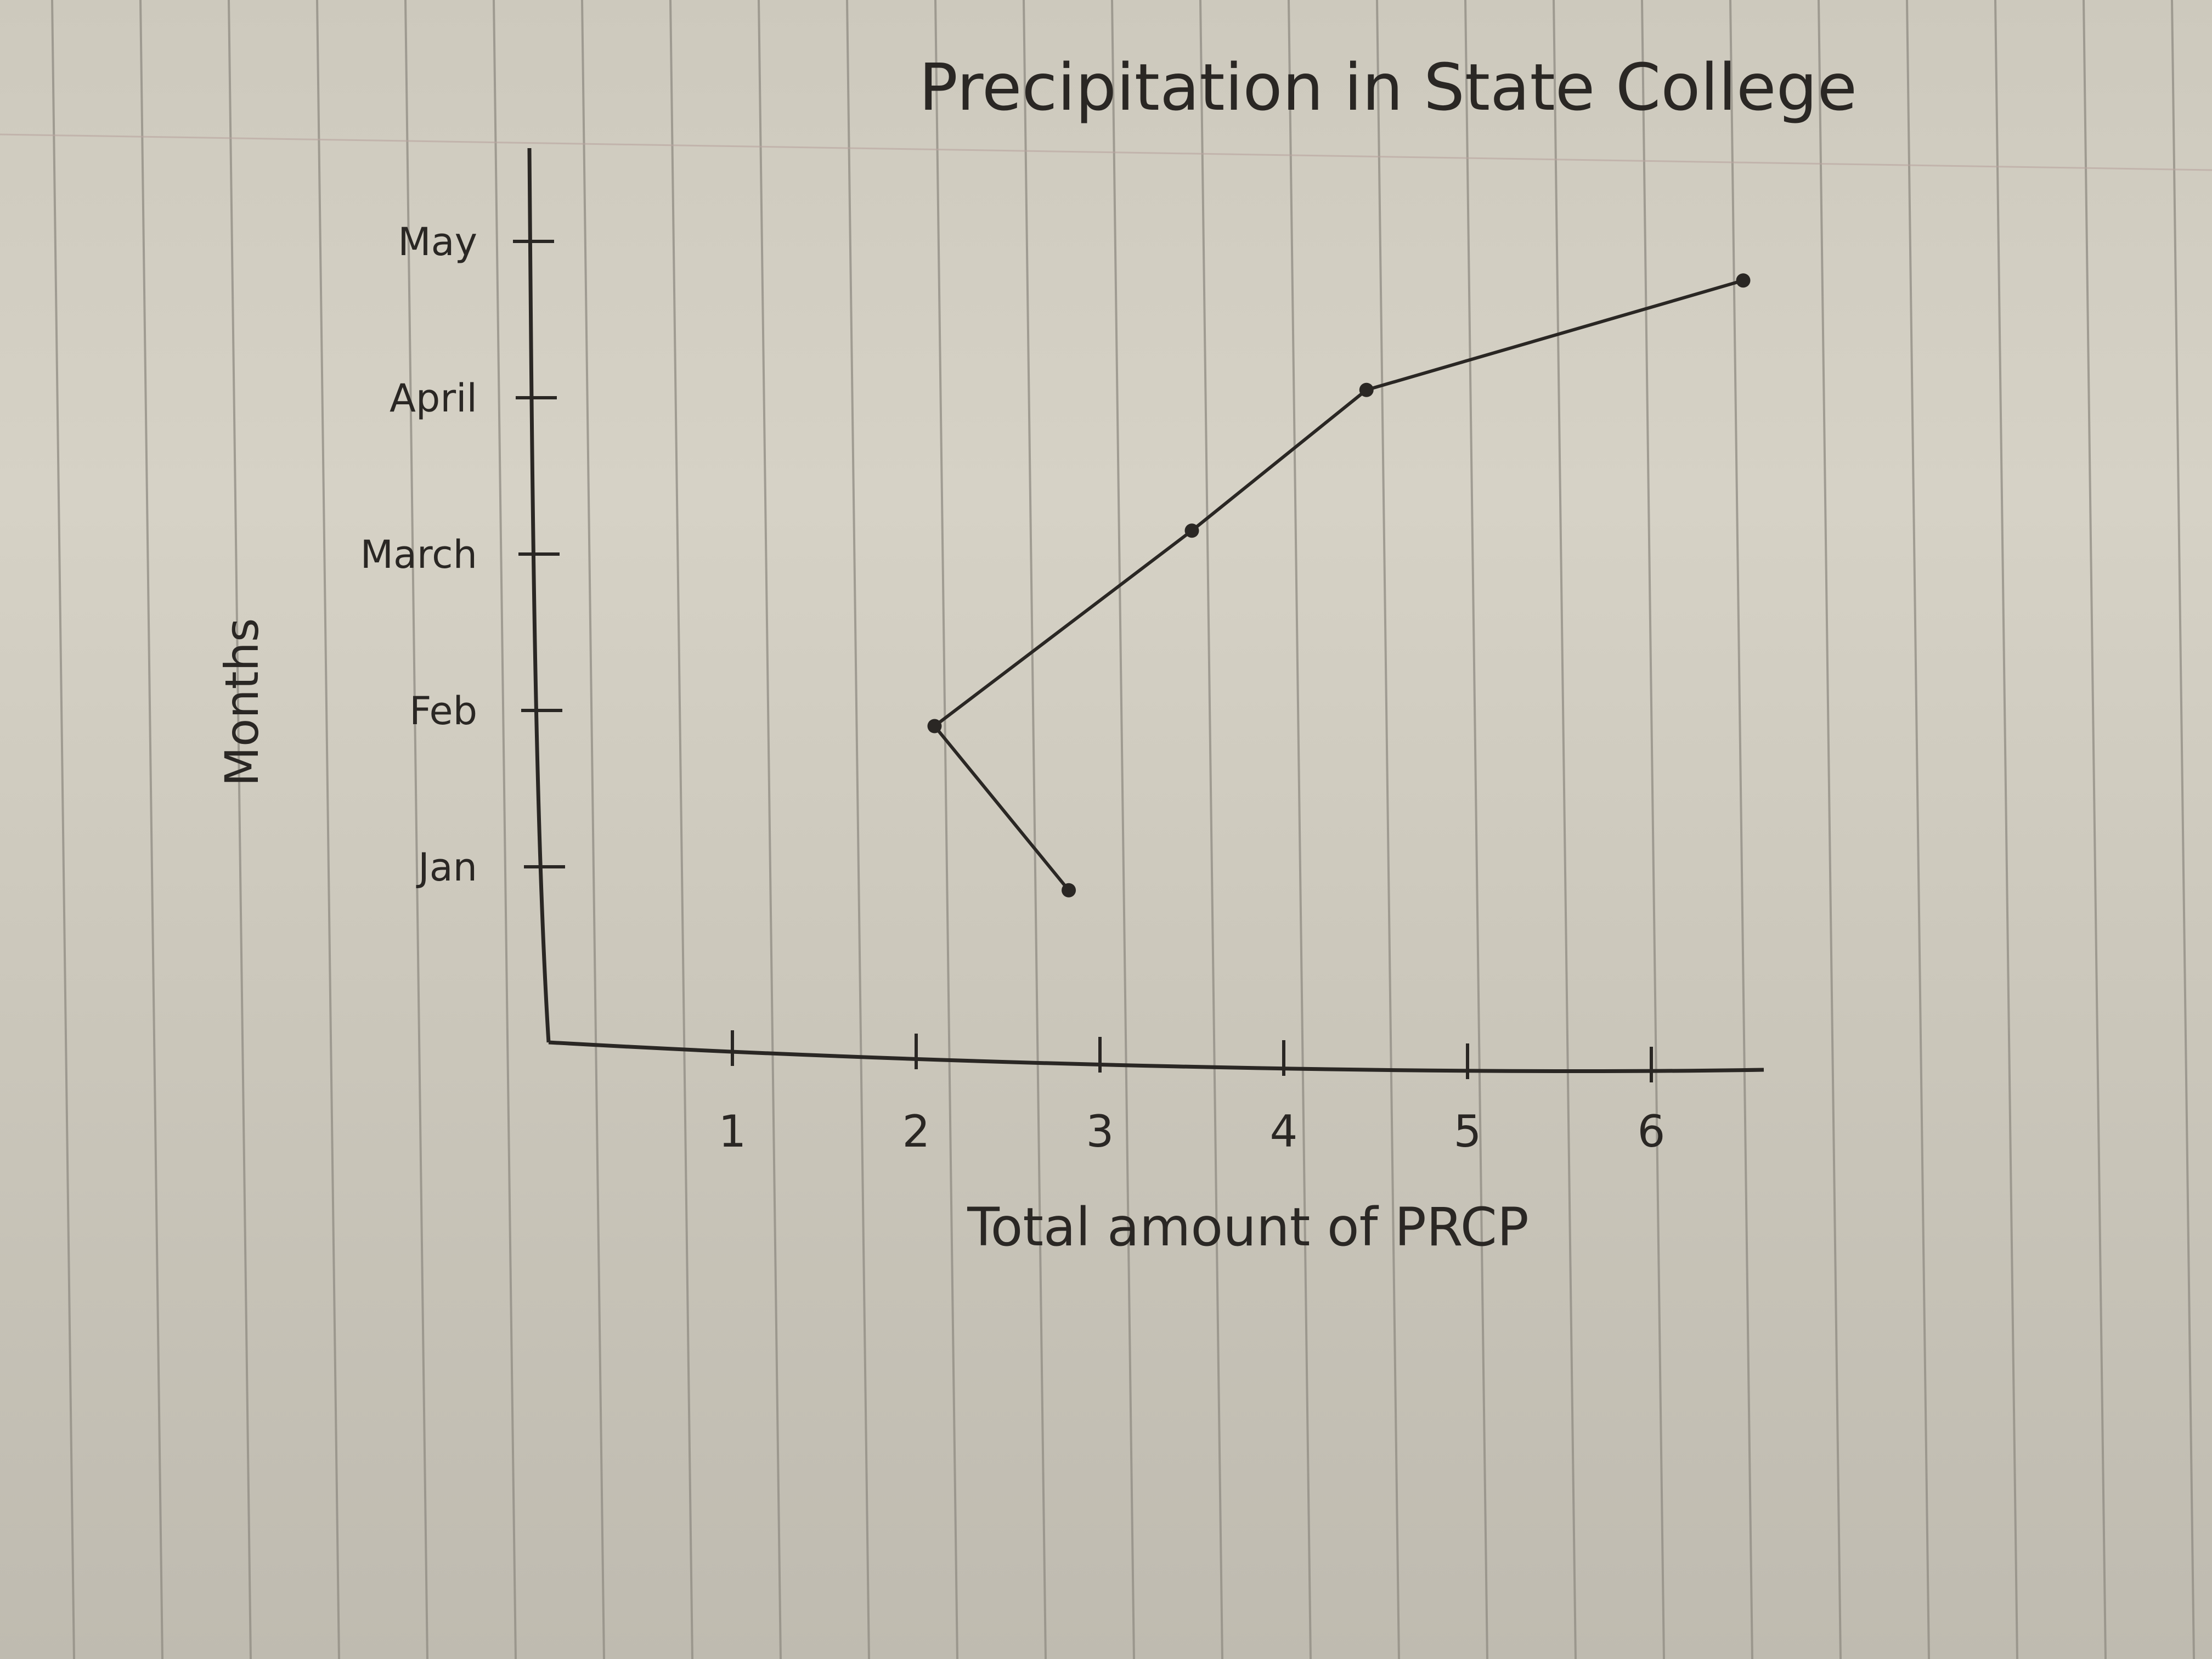 This screenshot has height=1659, width=2212. Describe the element at coordinates (916, 1132) in the screenshot. I see `x-tick-label: 2` at that location.